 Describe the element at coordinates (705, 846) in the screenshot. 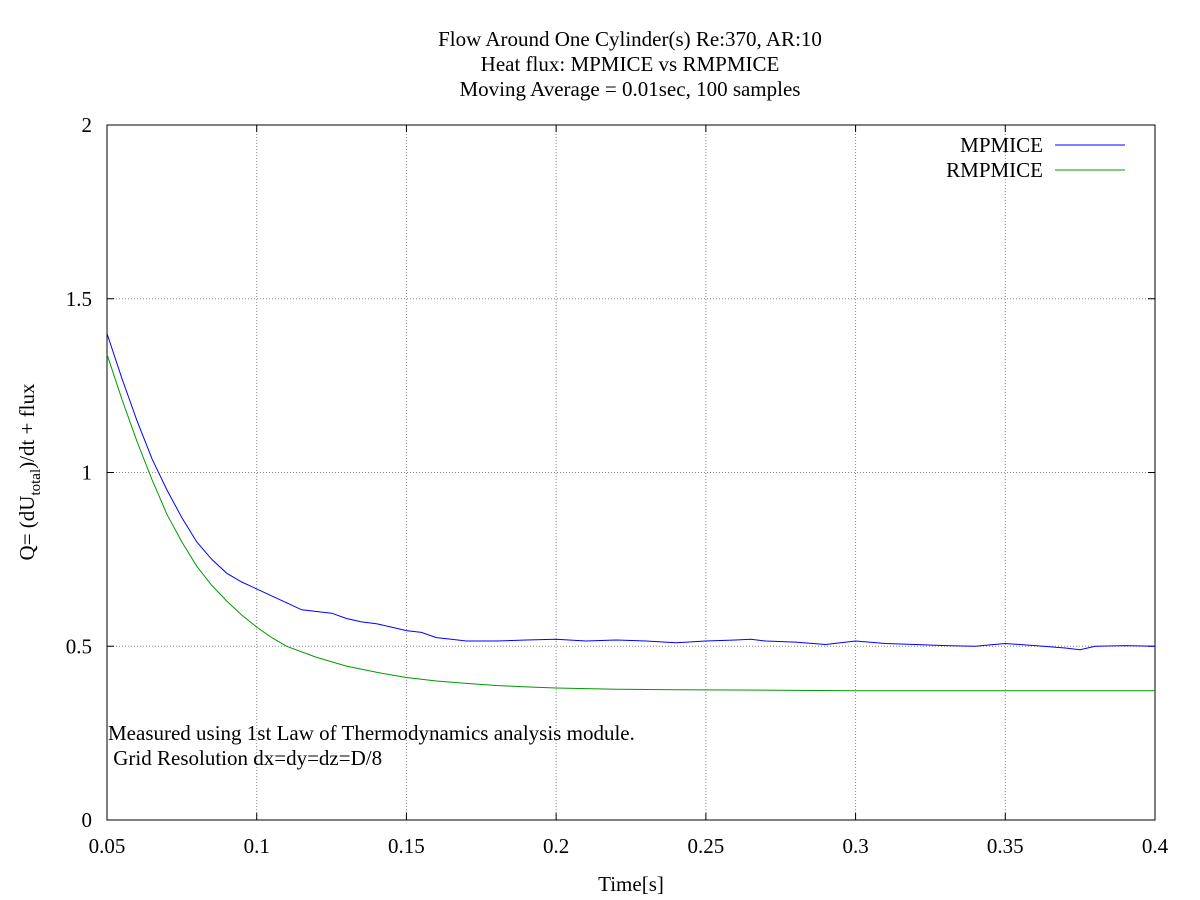

I see `x-tick-label: 0.25` at that location.